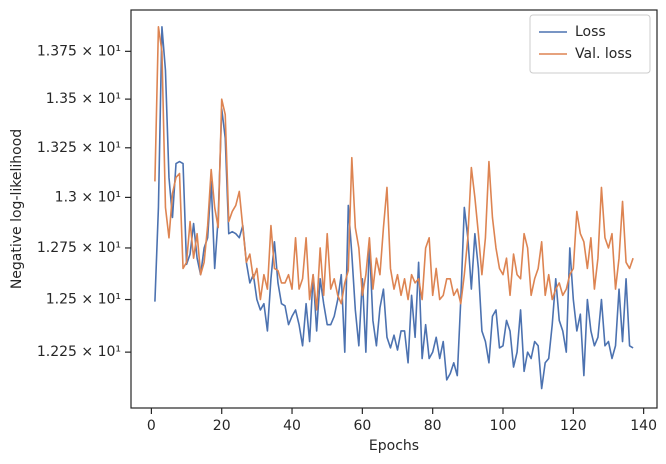 This screenshot has width=666, height=464. Describe the element at coordinates (603, 54) in the screenshot. I see `legend-label: Val. loss` at that location.